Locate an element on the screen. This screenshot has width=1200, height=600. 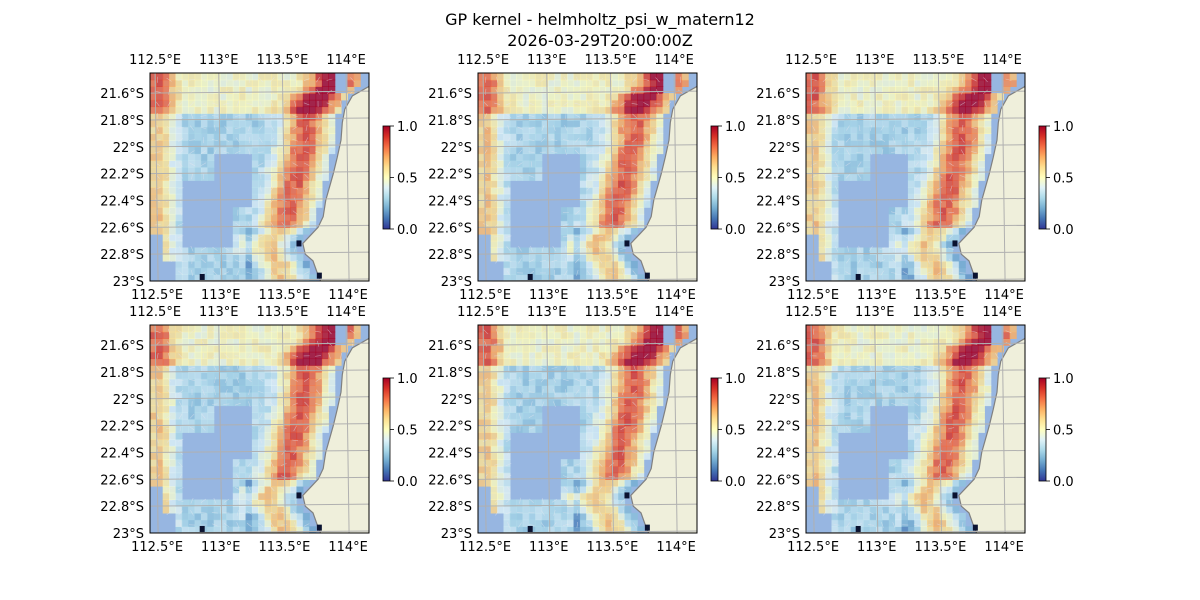
x-tick-label-top: 112.5°E is located at coordinates (811, 60).